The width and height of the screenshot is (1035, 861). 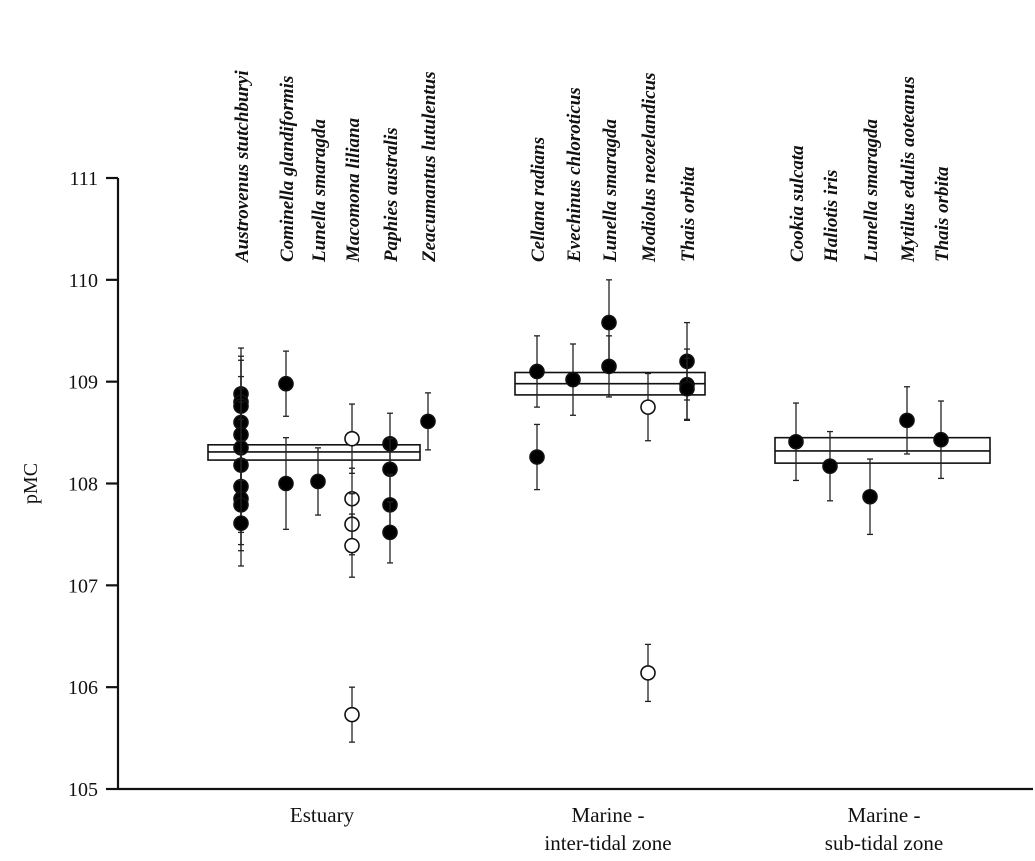 What do you see at coordinates (797, 203) in the screenshot?
I see `species-label: Cookia sulcata` at bounding box center [797, 203].